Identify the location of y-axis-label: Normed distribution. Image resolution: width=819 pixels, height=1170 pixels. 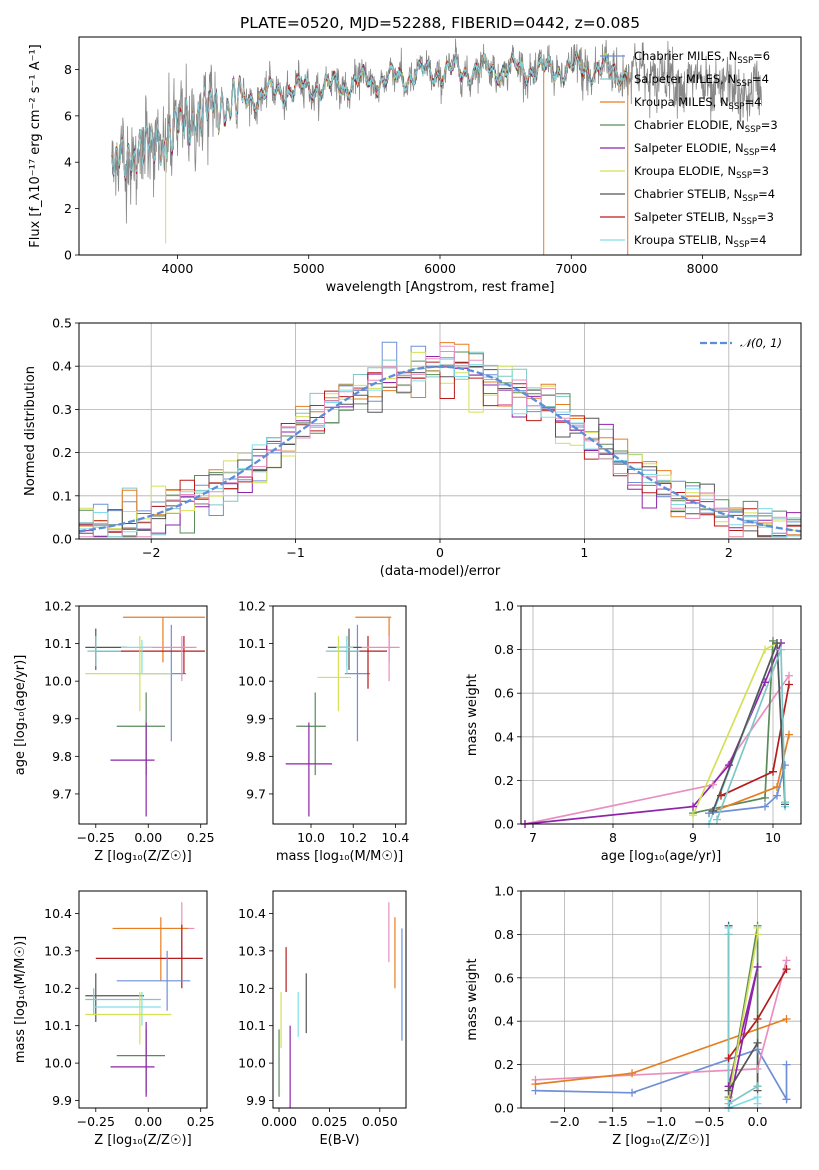
(30, 431).